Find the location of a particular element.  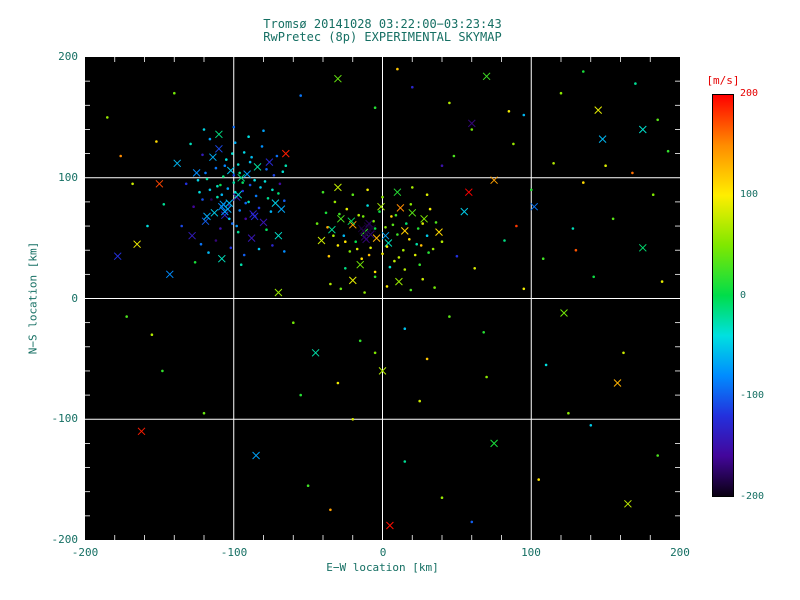

colorbar-tick: -100 is located at coordinates (752, 395).